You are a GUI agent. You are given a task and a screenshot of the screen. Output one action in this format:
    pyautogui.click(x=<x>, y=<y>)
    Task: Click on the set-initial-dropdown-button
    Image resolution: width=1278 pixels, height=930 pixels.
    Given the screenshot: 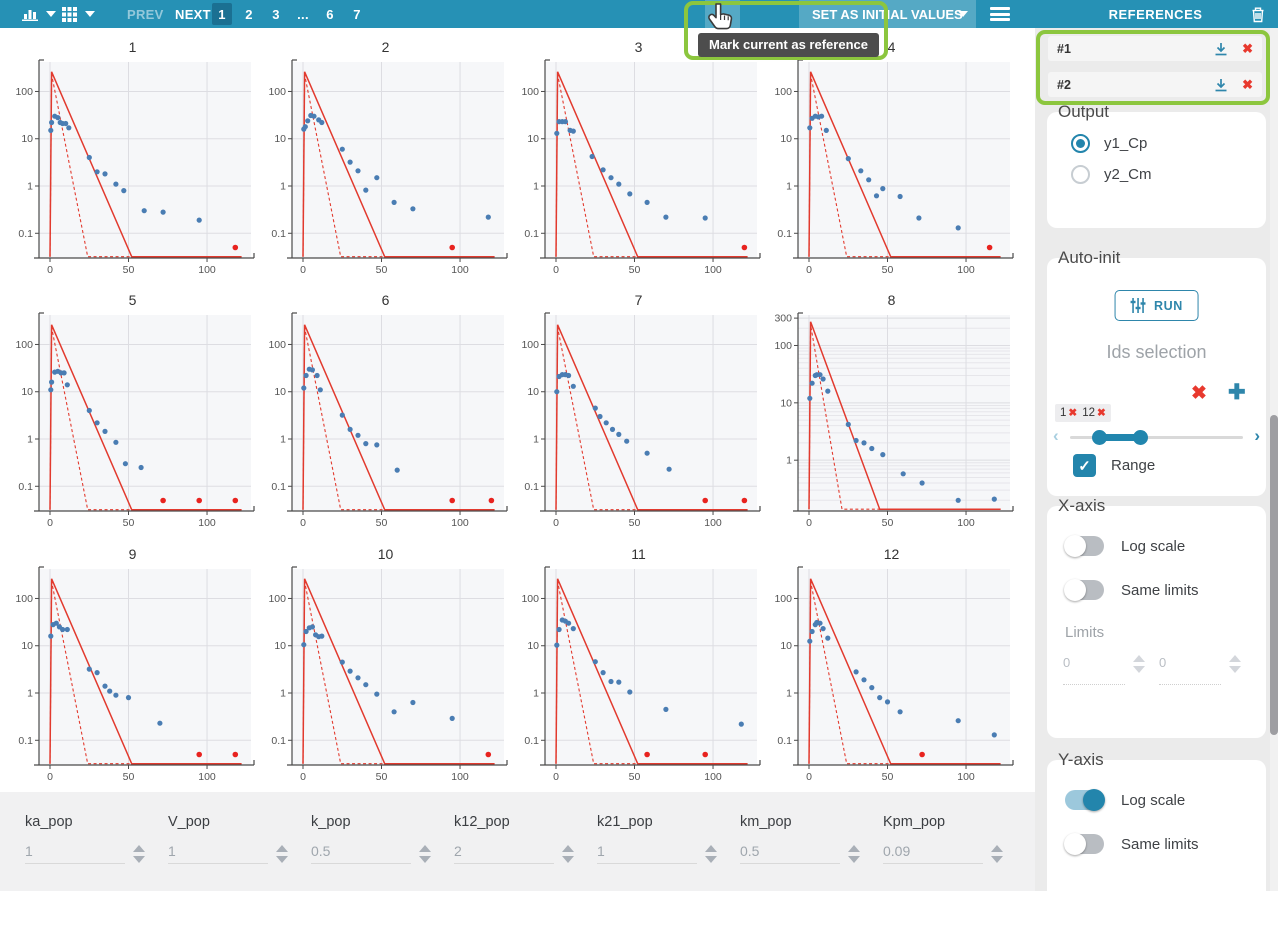 What is the action you would take?
    pyautogui.click(x=963, y=14)
    